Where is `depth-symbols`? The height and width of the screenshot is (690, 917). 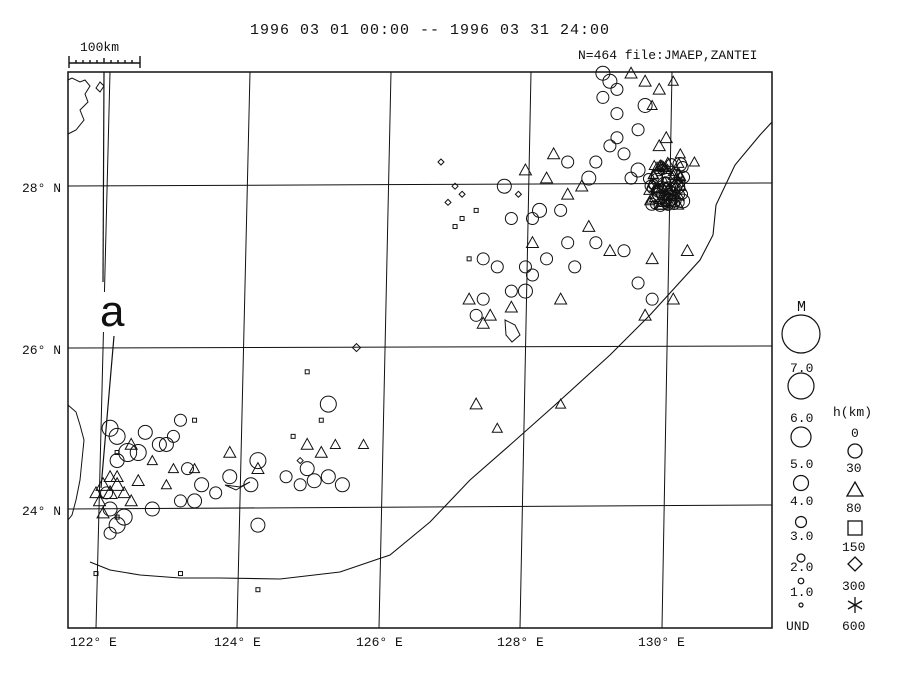 depth-symbols is located at coordinates (855, 528).